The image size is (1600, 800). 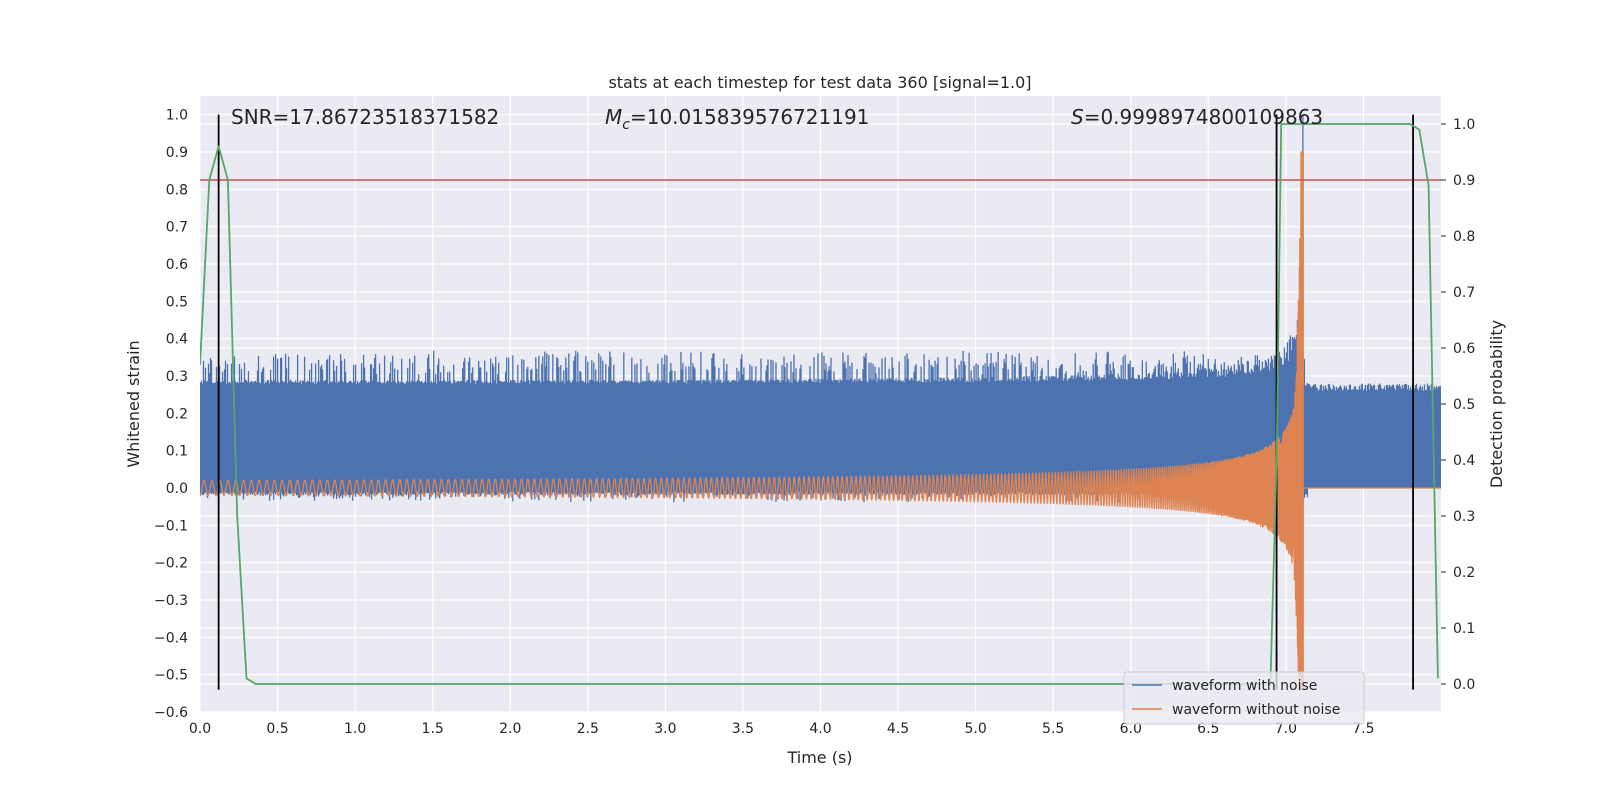 I want to click on y-tick-label: −0.1, so click(x=171, y=526).